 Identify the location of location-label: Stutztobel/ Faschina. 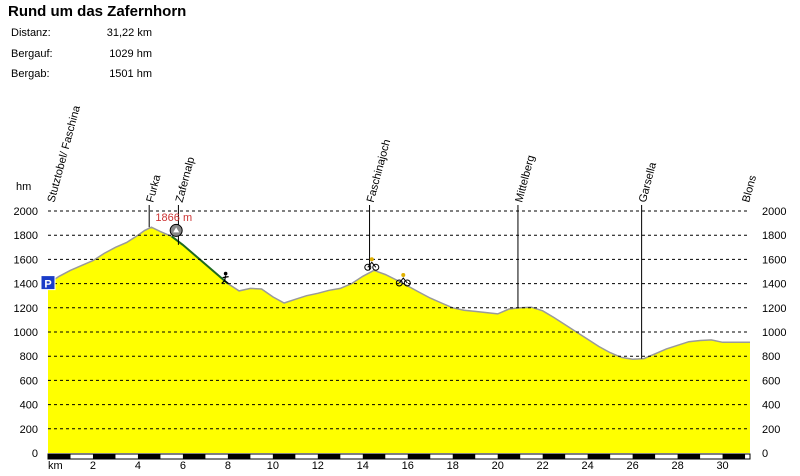
(65, 154).